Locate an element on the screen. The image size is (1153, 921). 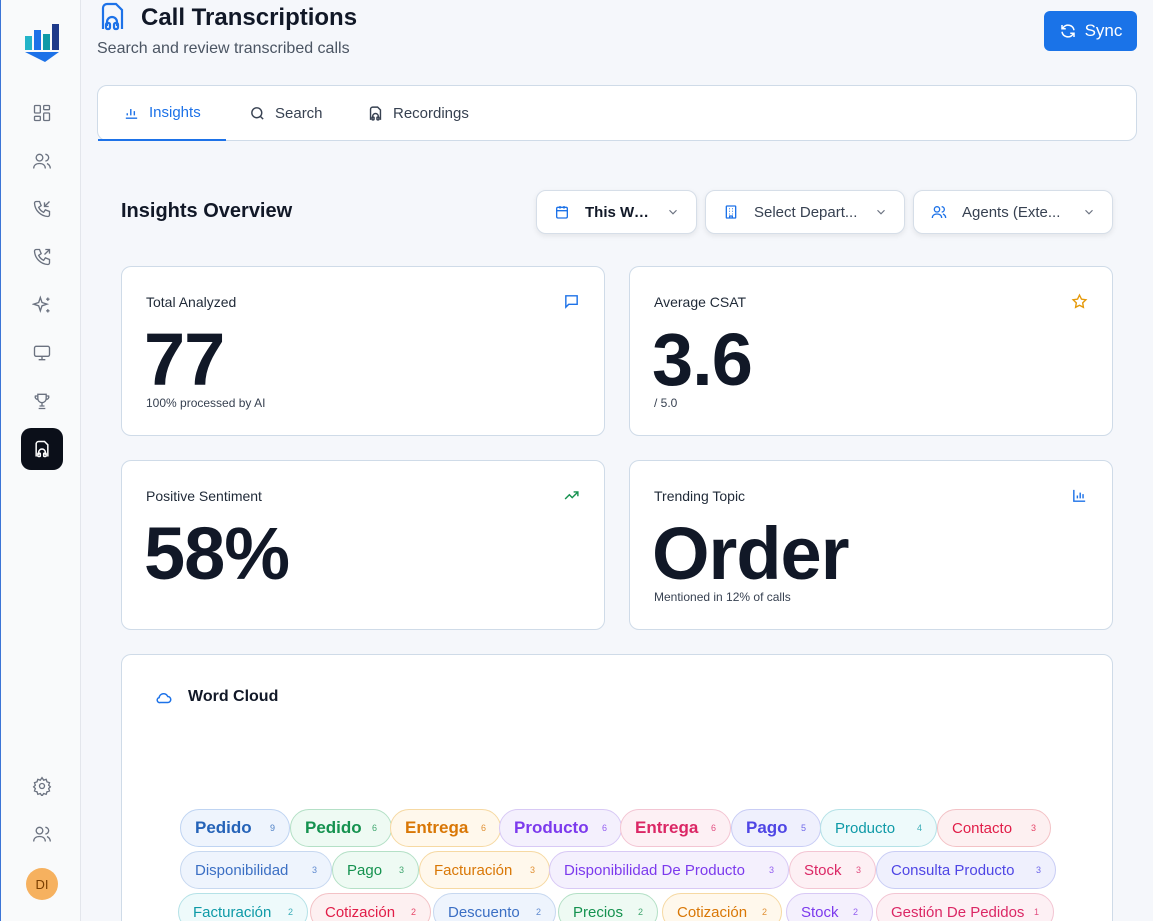
page-title: Call Transcriptions is located at coordinates (249, 17).